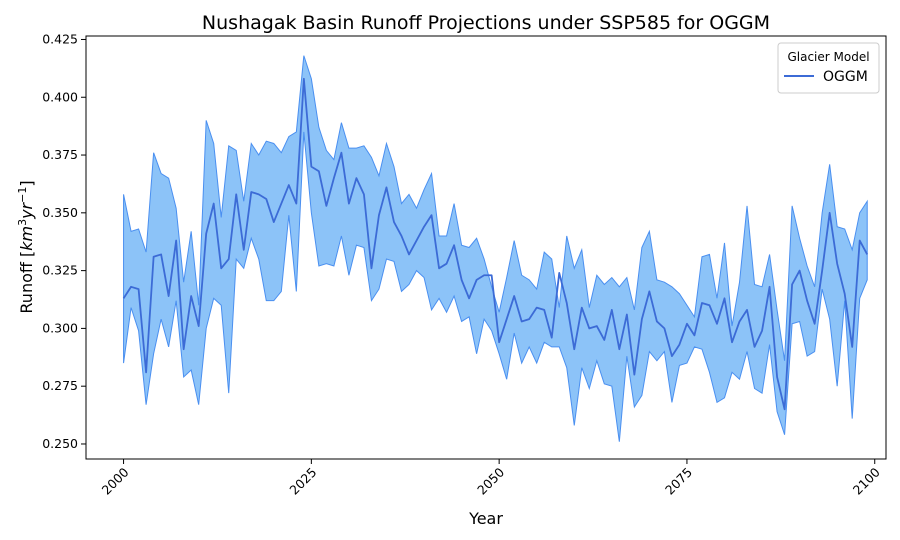 This screenshot has width=900, height=540. What do you see at coordinates (60, 96) in the screenshot?
I see `y-tick-label: 0.400` at bounding box center [60, 96].